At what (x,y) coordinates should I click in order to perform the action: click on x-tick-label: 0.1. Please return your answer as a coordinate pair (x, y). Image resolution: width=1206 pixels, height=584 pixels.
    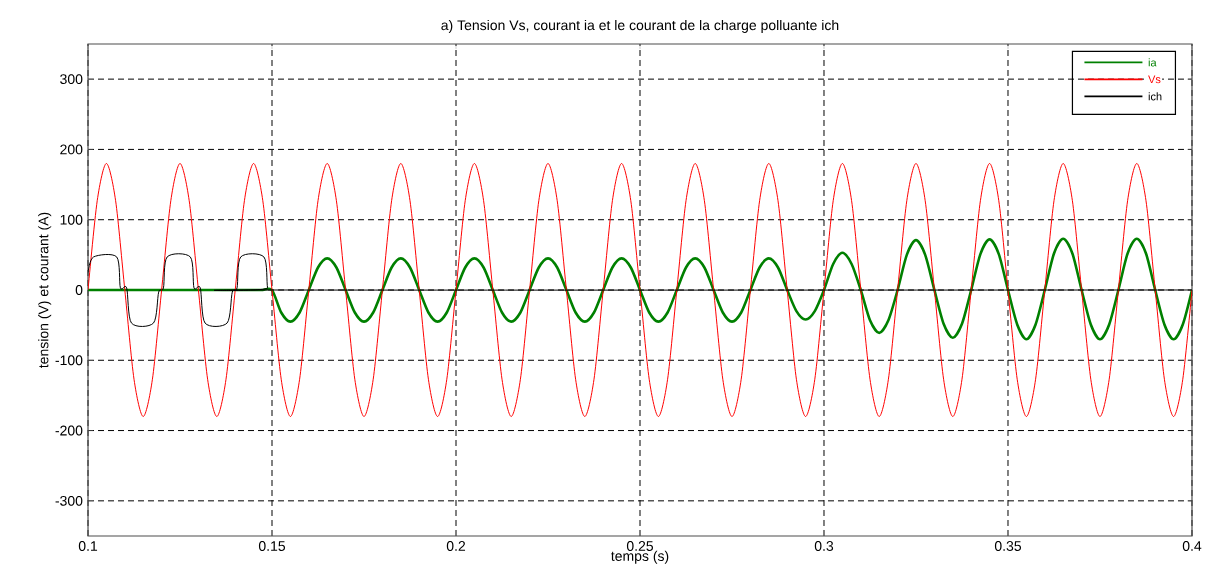
    Looking at the image, I should click on (88, 546).